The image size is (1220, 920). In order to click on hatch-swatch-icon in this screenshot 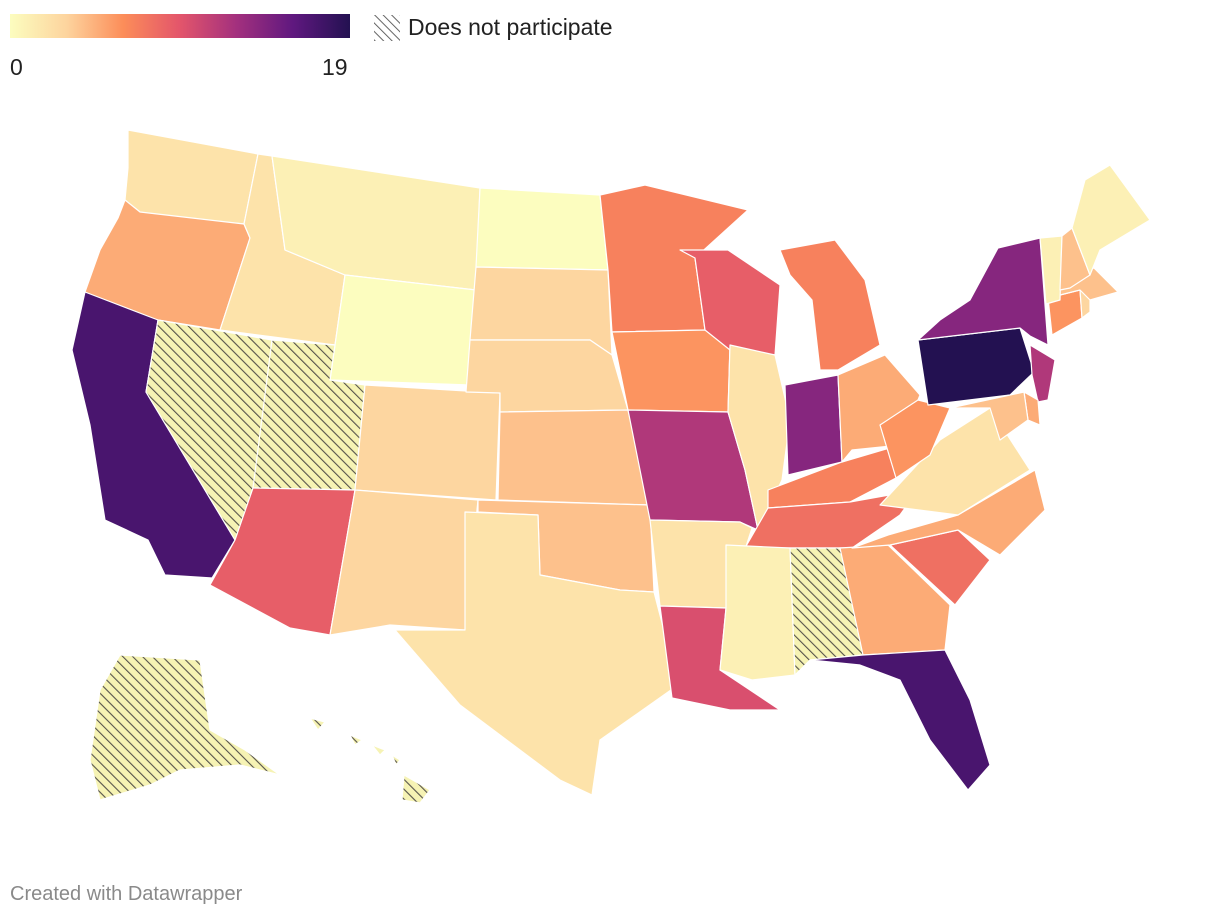, I will do `click(387, 28)`.